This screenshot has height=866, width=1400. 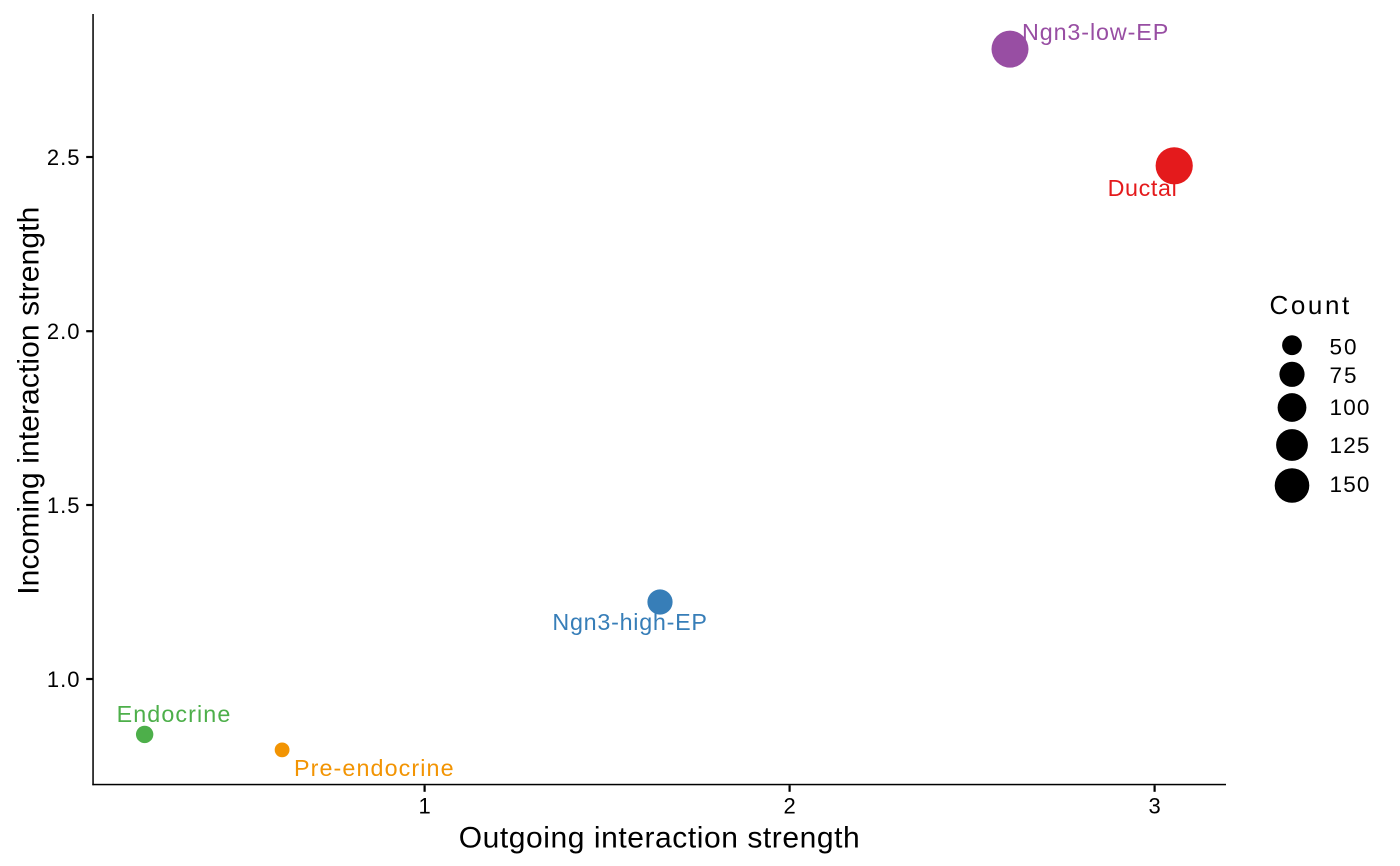 I want to click on svg-text: 75, so click(x=1344, y=375).